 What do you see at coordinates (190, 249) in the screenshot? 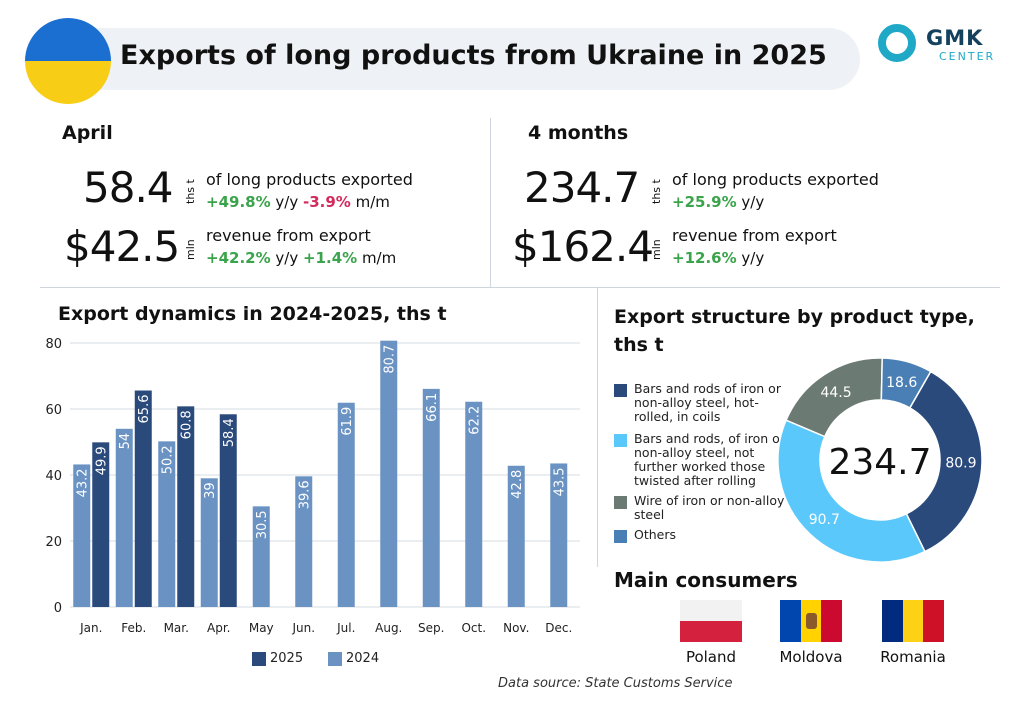
I see `april-revenue-unit: mln` at bounding box center [190, 249].